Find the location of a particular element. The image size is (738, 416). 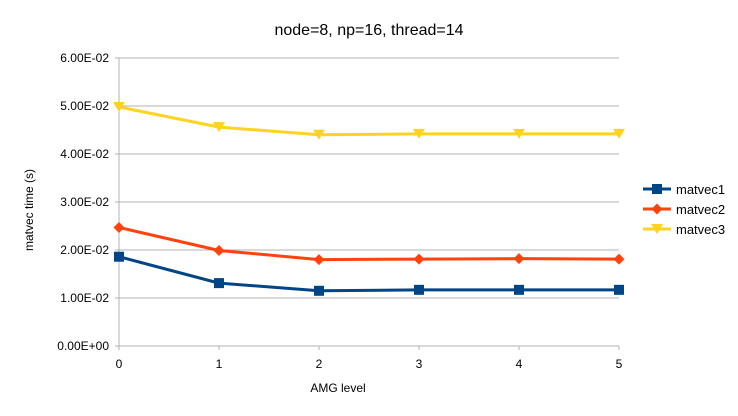

y-tick-label: 2.00E-02 is located at coordinates (84, 250).